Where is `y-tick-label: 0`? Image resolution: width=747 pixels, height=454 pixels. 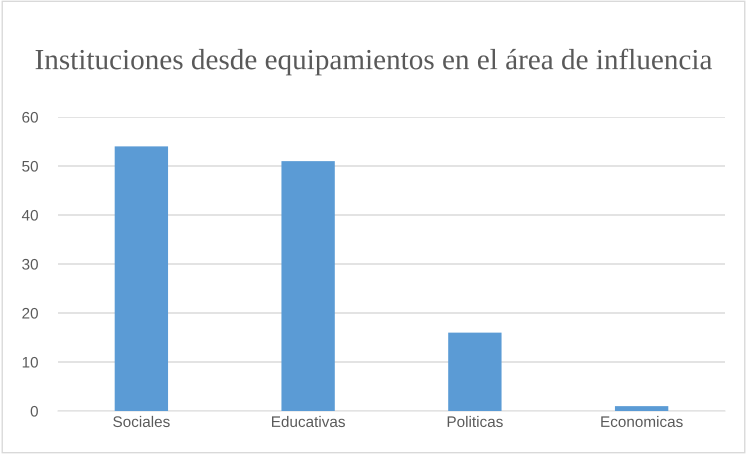 y-tick-label: 0 is located at coordinates (34, 411).